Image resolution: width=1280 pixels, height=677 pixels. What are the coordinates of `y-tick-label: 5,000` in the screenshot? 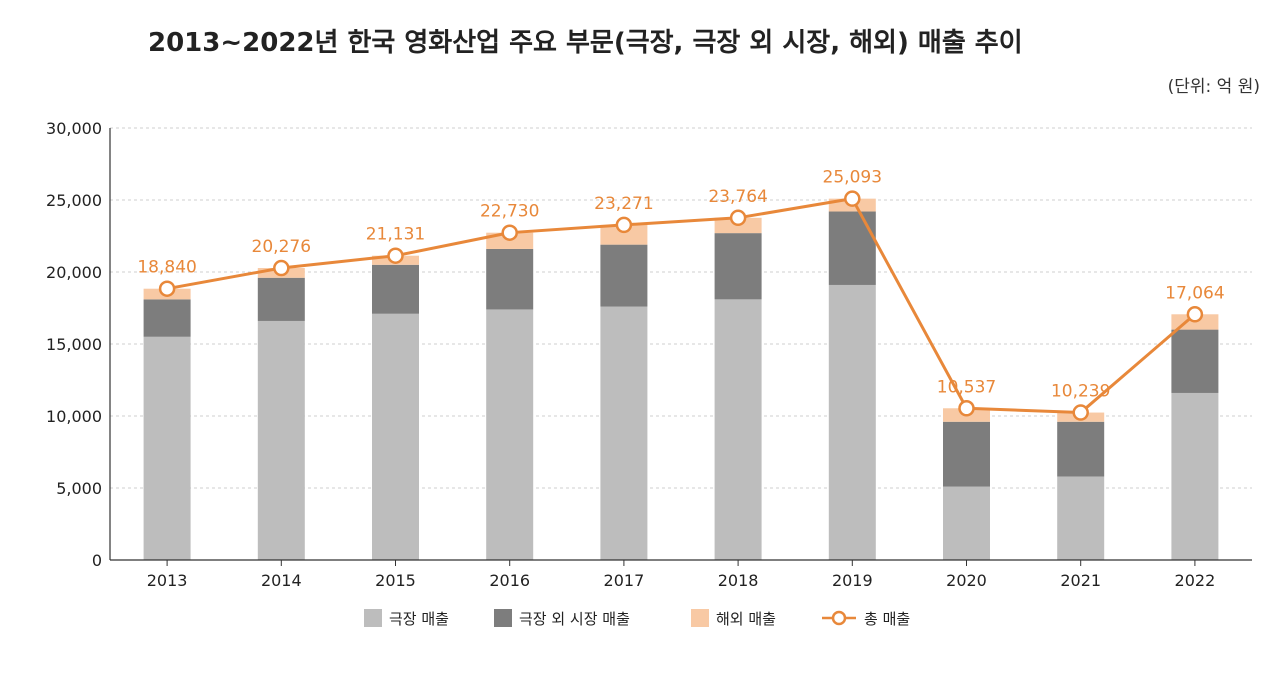 It's located at (79, 488).